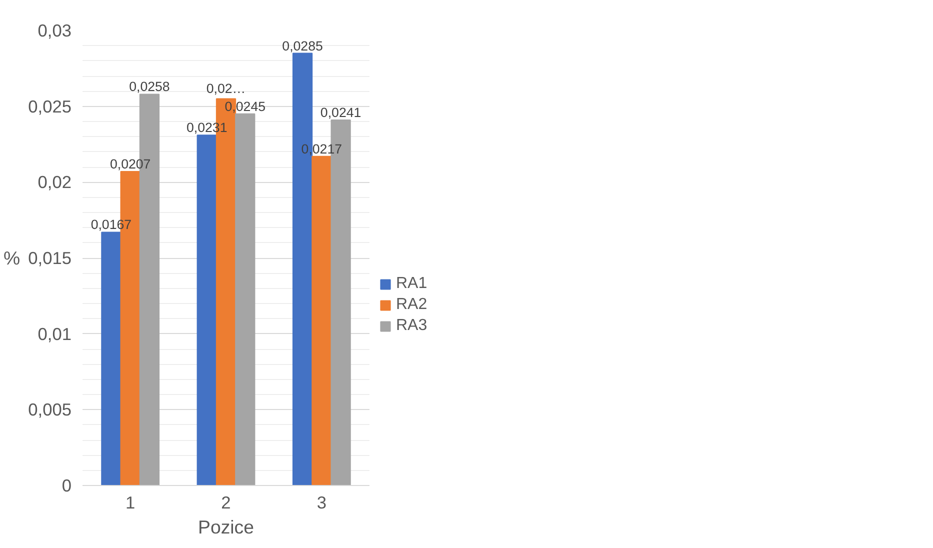 The width and height of the screenshot is (933, 548). I want to click on legend-label: RA1, so click(412, 284).